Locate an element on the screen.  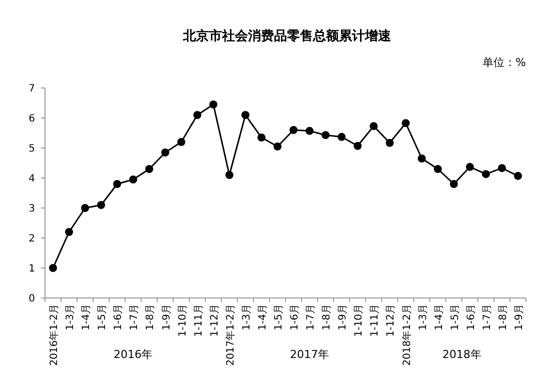
x-tick-label: 2016年1-2月 is located at coordinates (54, 335).